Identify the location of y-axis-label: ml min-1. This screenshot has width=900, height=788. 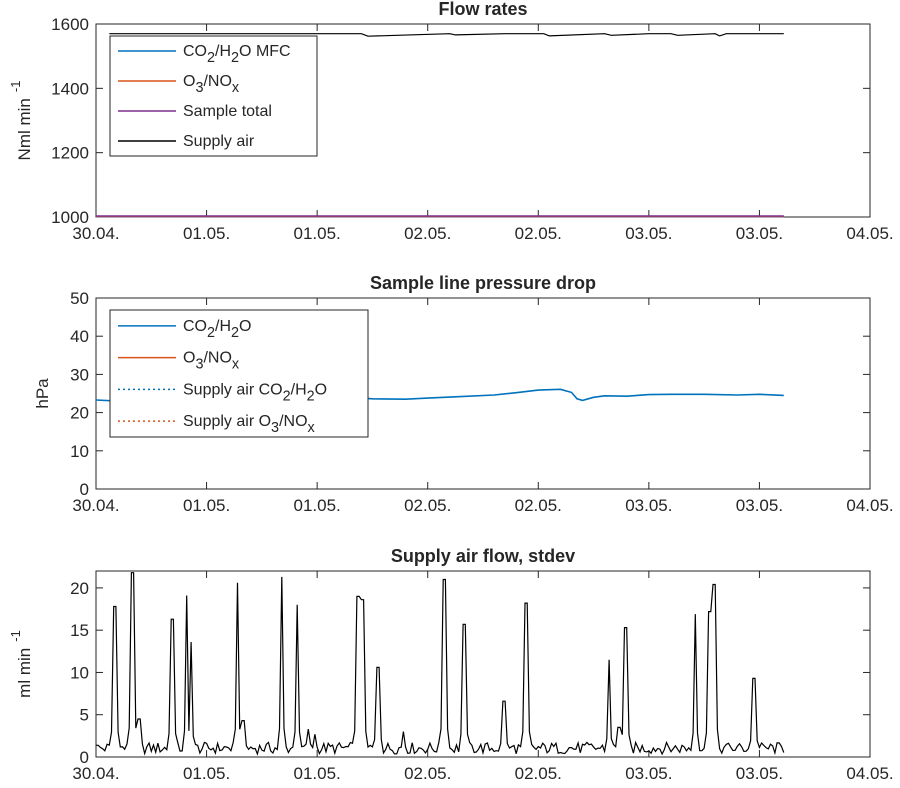
(21, 664).